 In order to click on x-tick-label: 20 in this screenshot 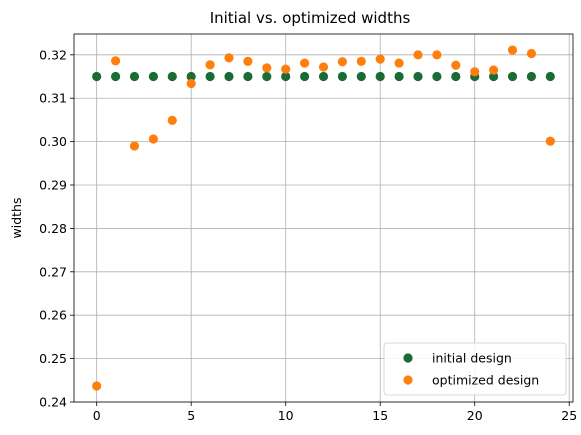, I will do `click(475, 415)`.